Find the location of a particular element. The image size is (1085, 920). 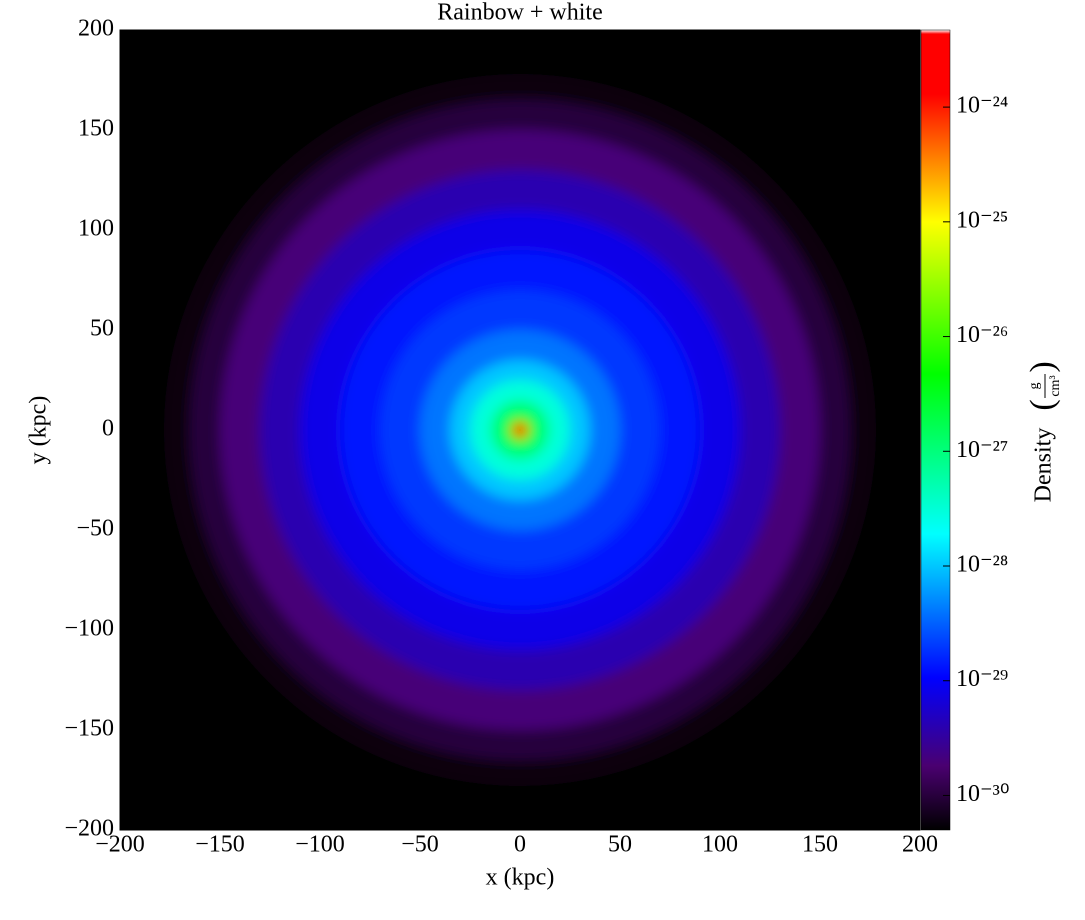

density-ring is located at coordinates (520, 430).